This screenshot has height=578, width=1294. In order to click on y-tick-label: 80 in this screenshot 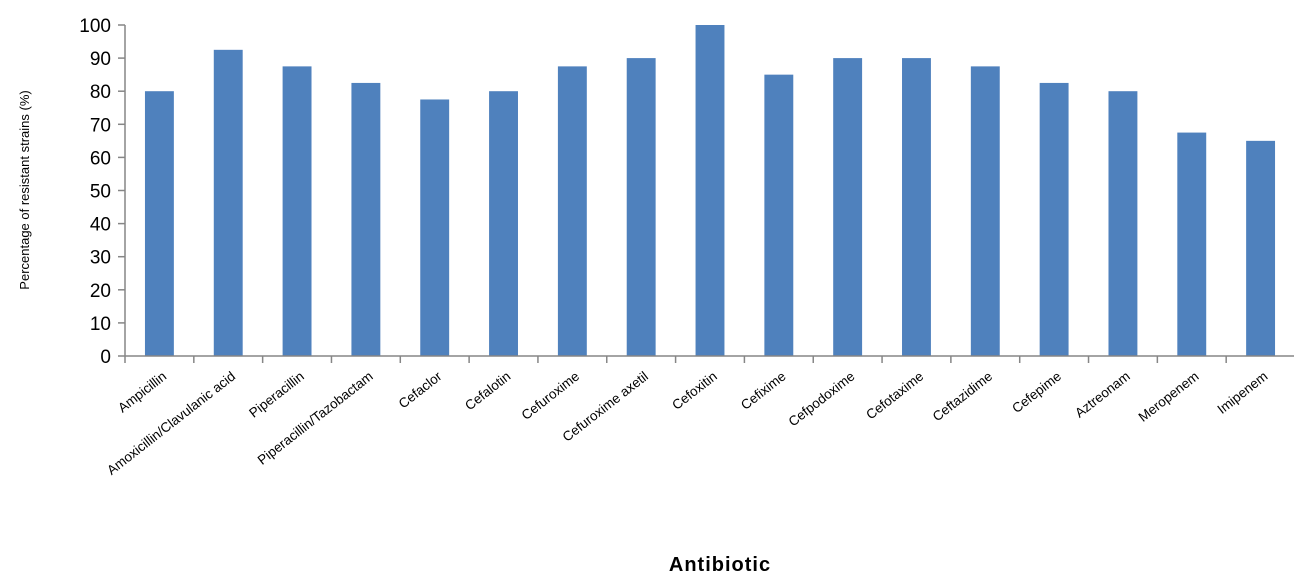, I will do `click(100, 92)`.